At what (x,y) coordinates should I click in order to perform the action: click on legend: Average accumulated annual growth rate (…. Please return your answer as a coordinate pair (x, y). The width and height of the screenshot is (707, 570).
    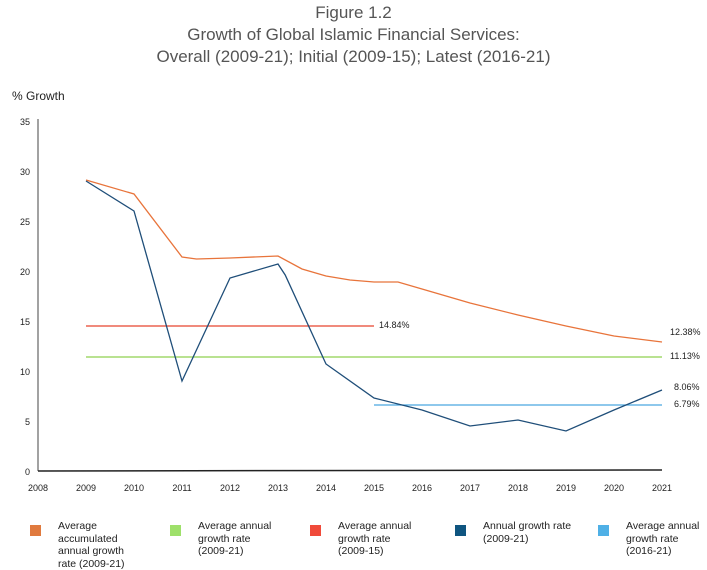
    Looking at the image, I should click on (353, 545).